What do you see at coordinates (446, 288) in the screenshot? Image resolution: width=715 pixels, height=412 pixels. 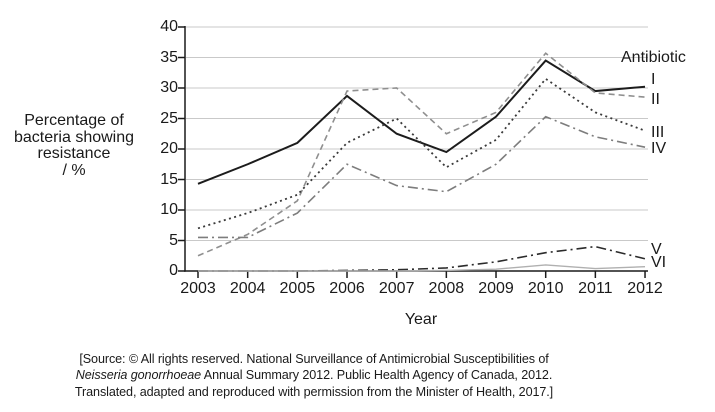 I see `x-tick-label: 2008` at bounding box center [446, 288].